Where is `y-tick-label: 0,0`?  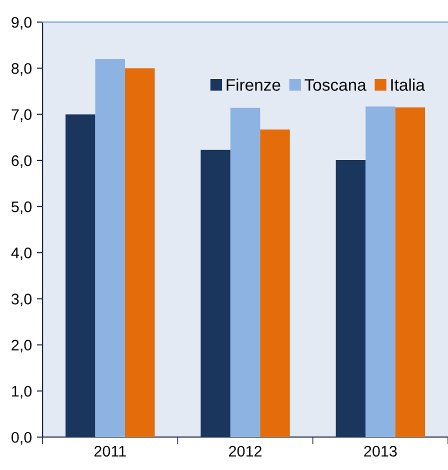 y-tick-label: 0,0 is located at coordinates (22, 438).